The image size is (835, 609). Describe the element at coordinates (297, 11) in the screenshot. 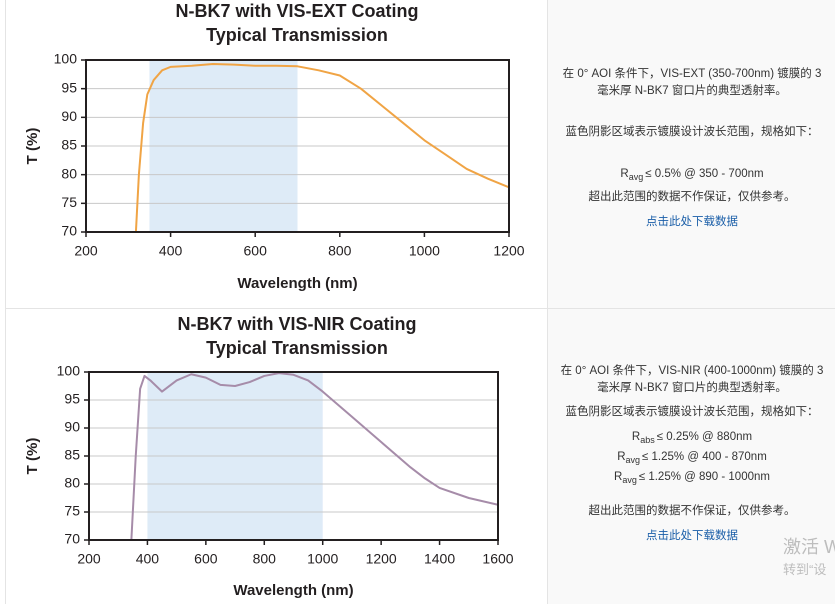

I see `chart-title: N-BK7 with VIS-EXT Coating` at that location.